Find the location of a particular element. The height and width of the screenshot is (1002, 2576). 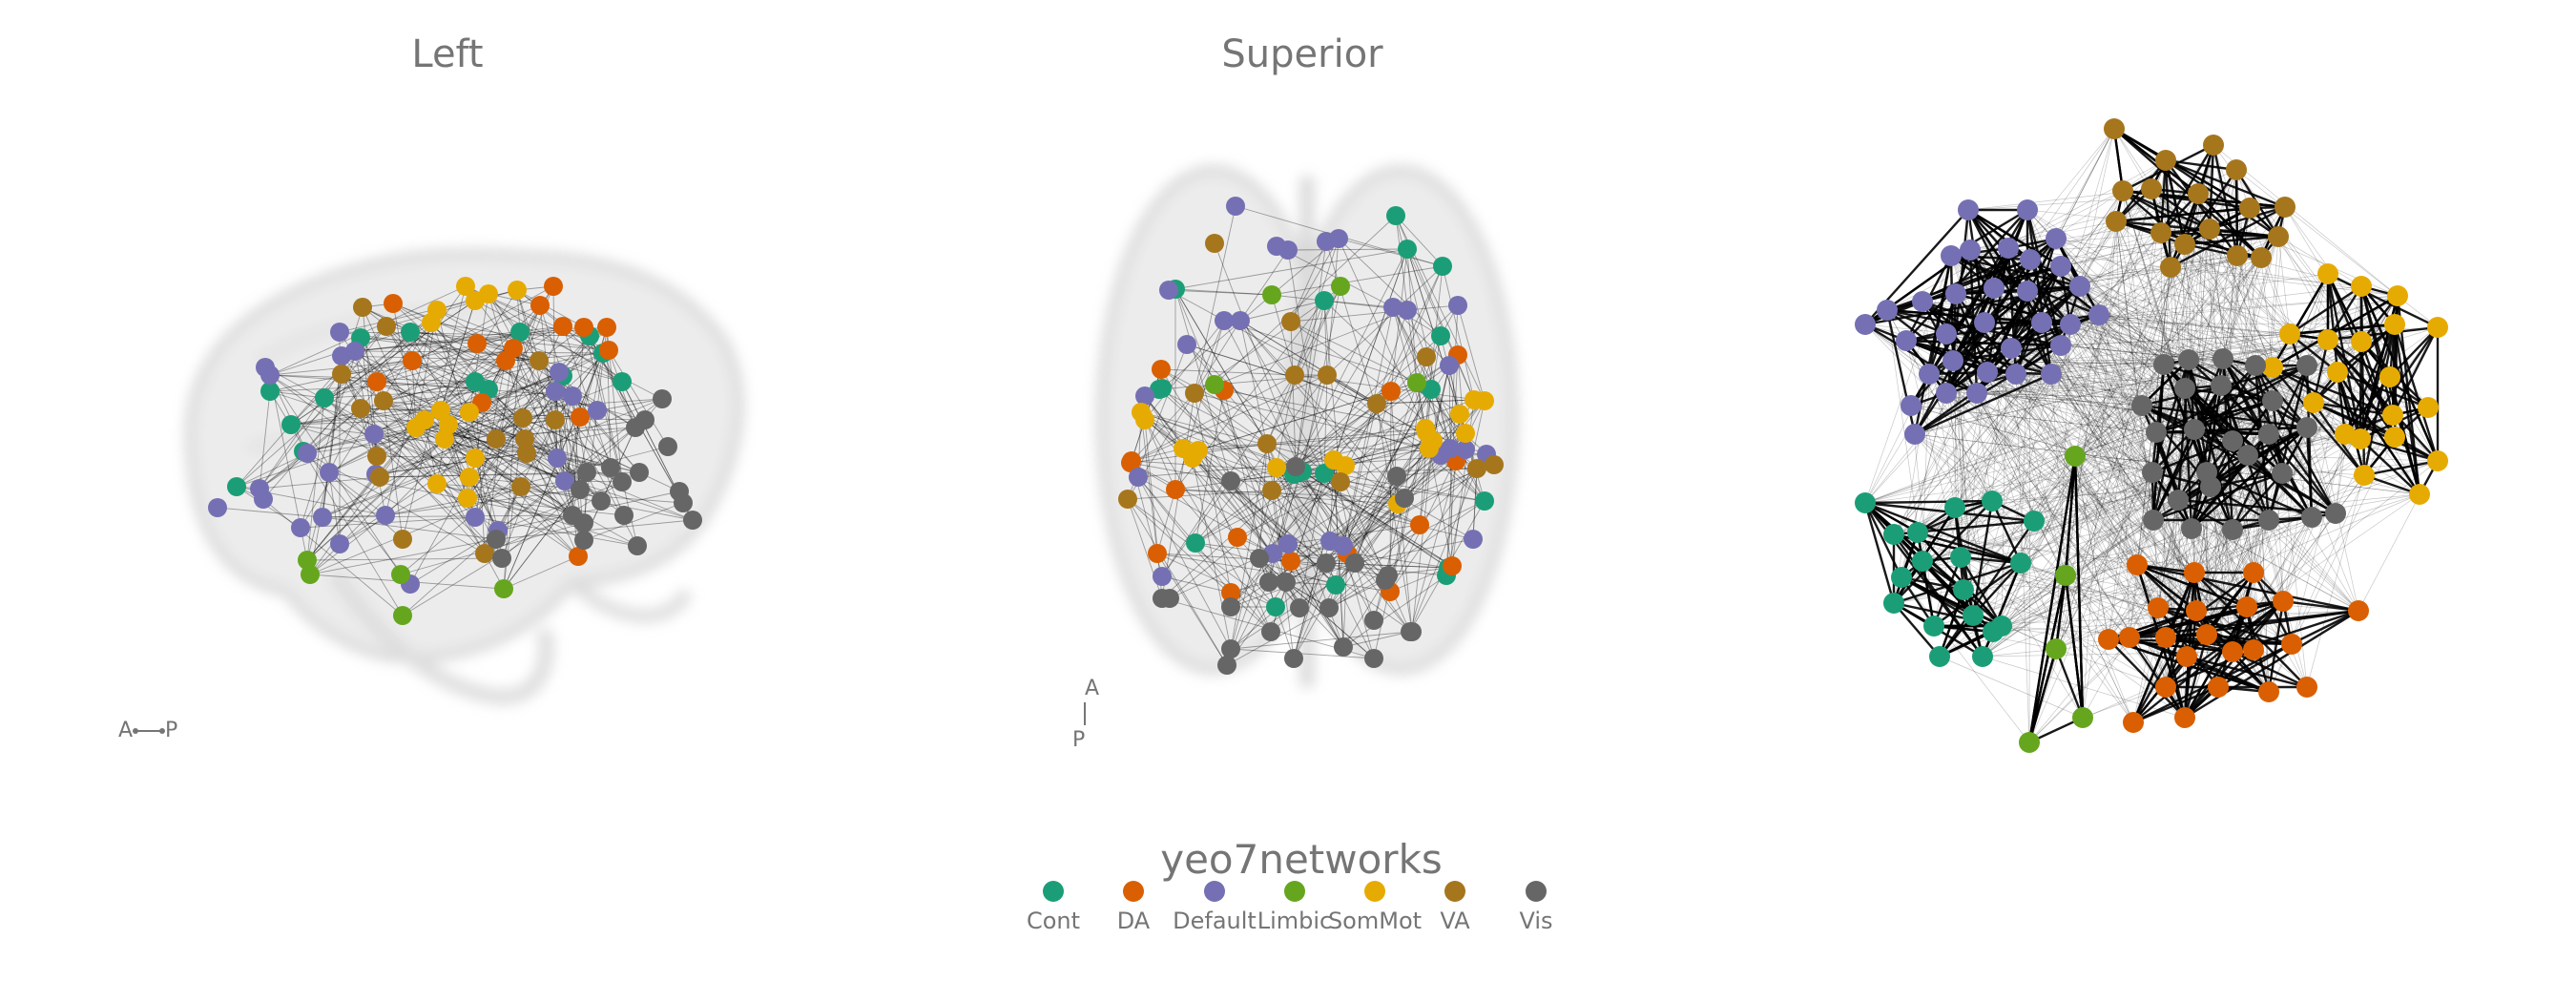

legend-label: DA is located at coordinates (1134, 921).